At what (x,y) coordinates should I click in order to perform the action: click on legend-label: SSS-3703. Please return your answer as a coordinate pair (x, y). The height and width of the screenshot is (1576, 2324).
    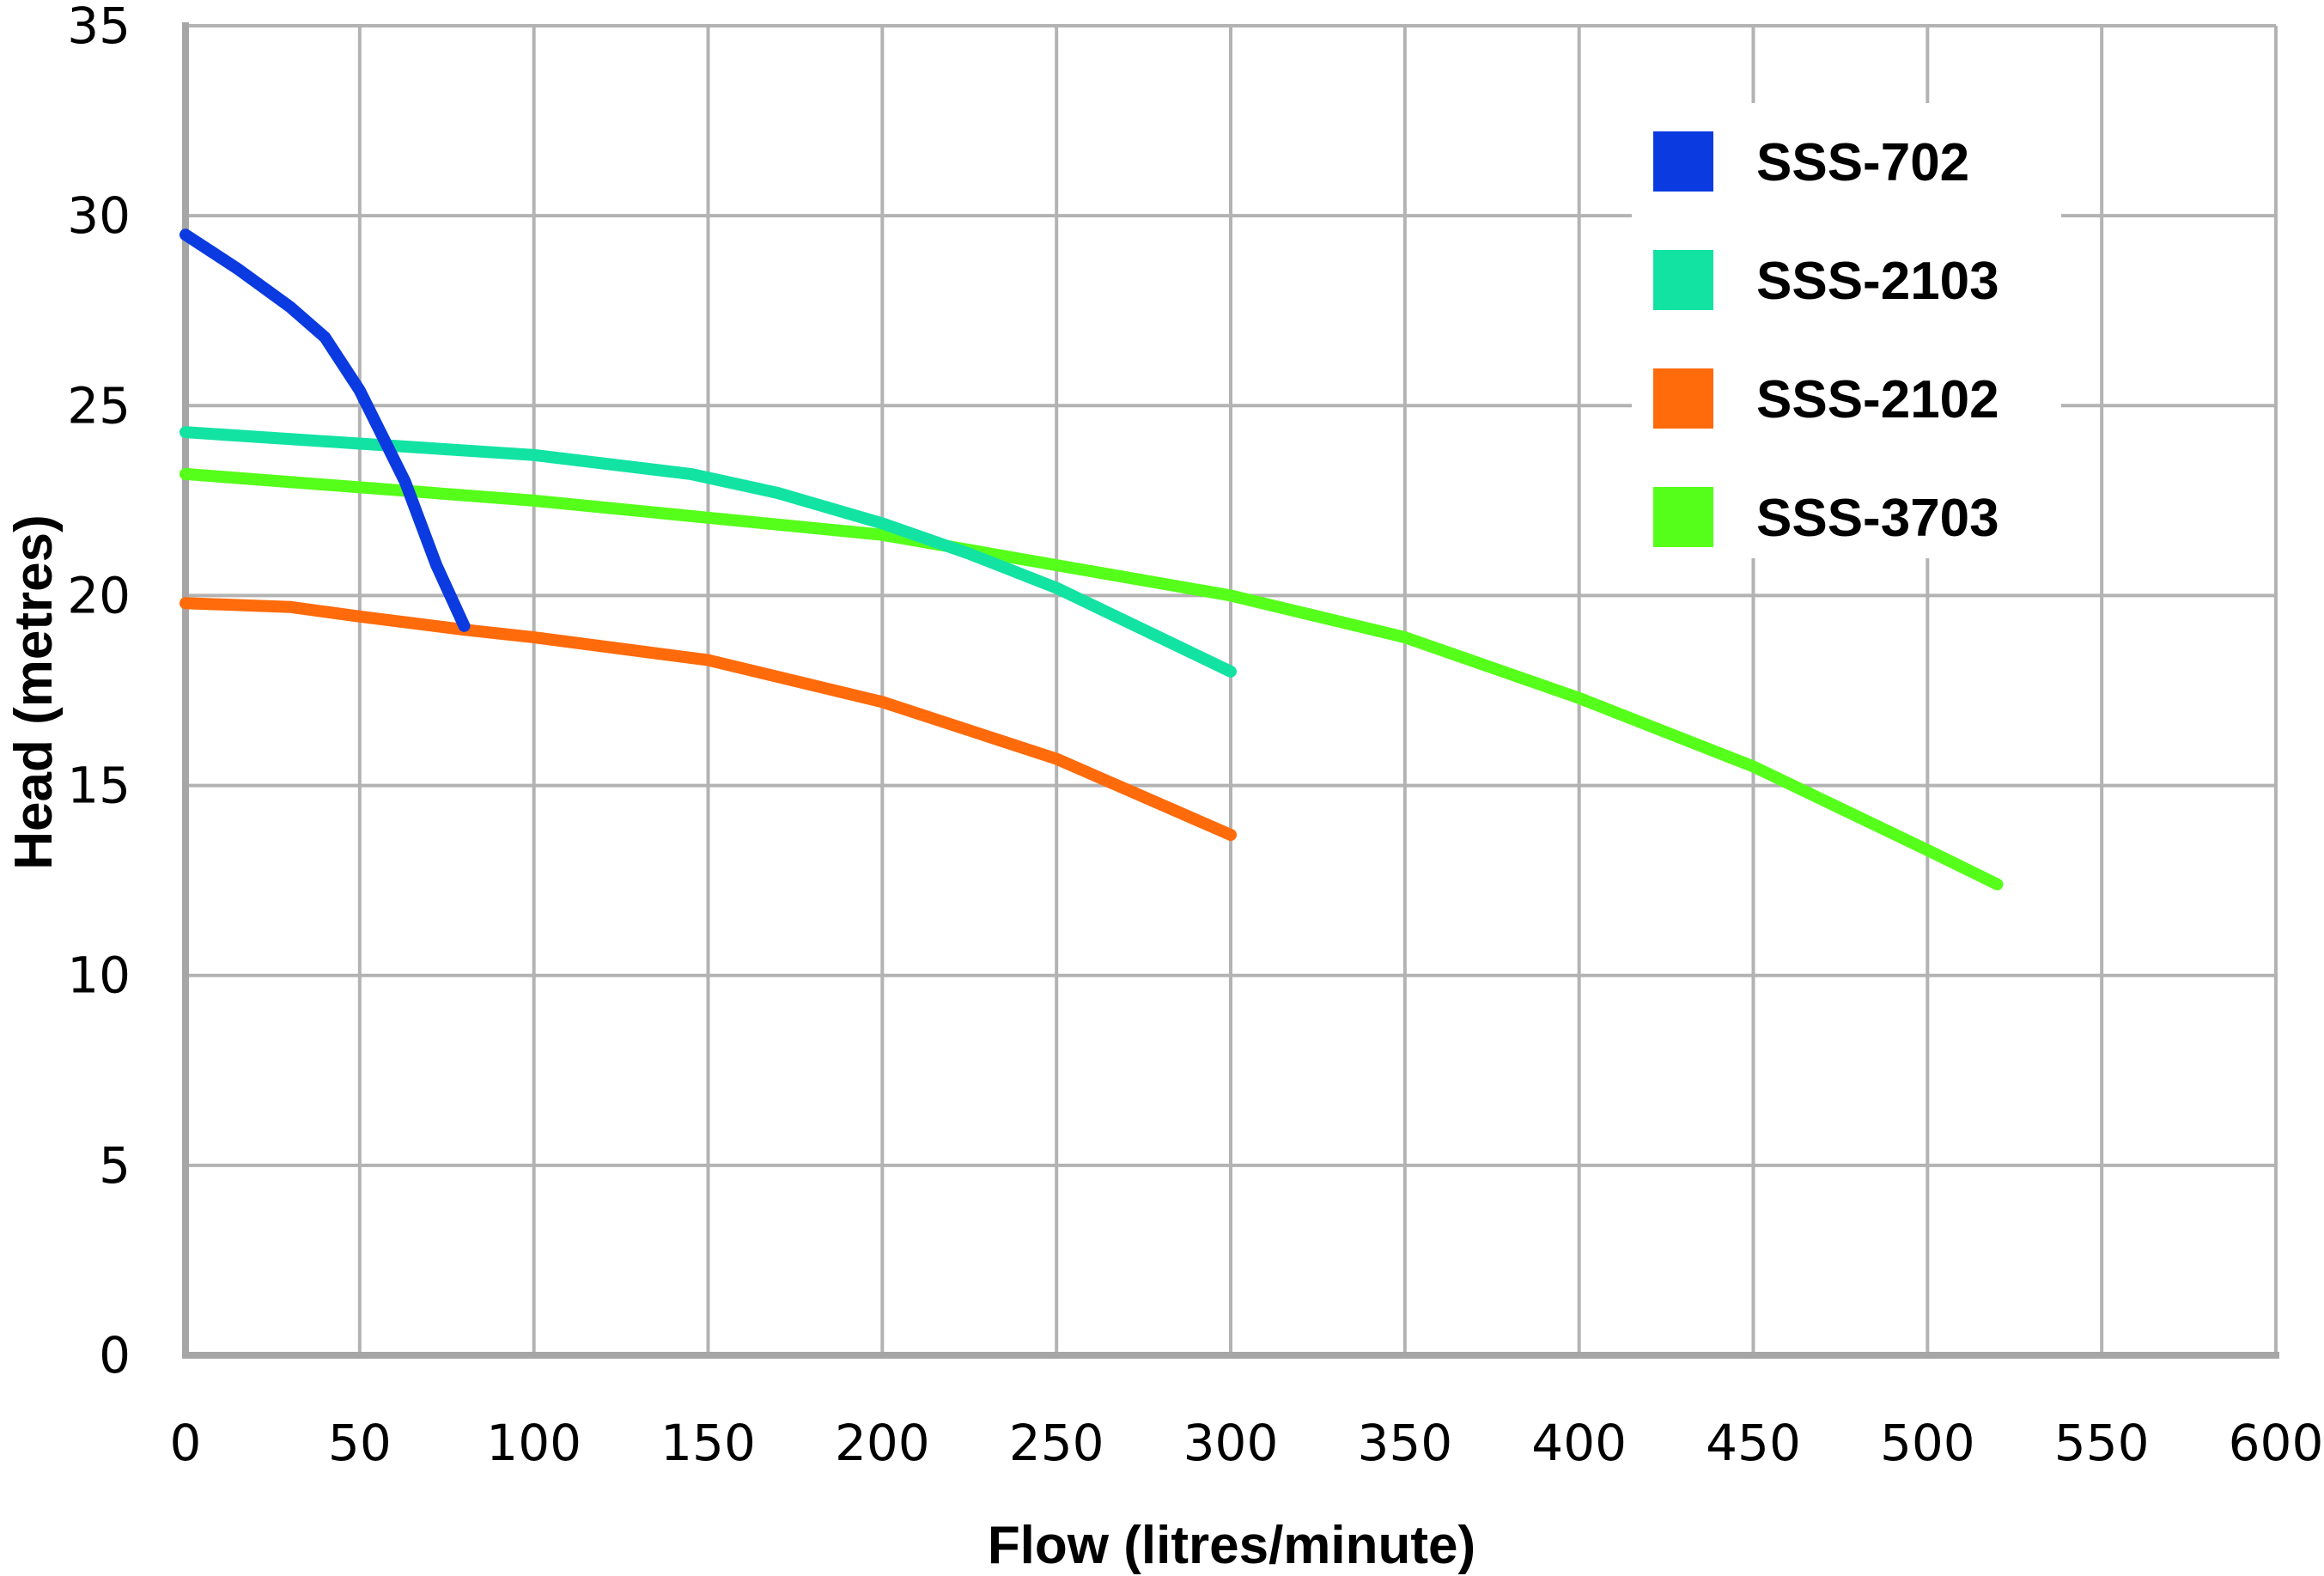
    Looking at the image, I should click on (1878, 518).